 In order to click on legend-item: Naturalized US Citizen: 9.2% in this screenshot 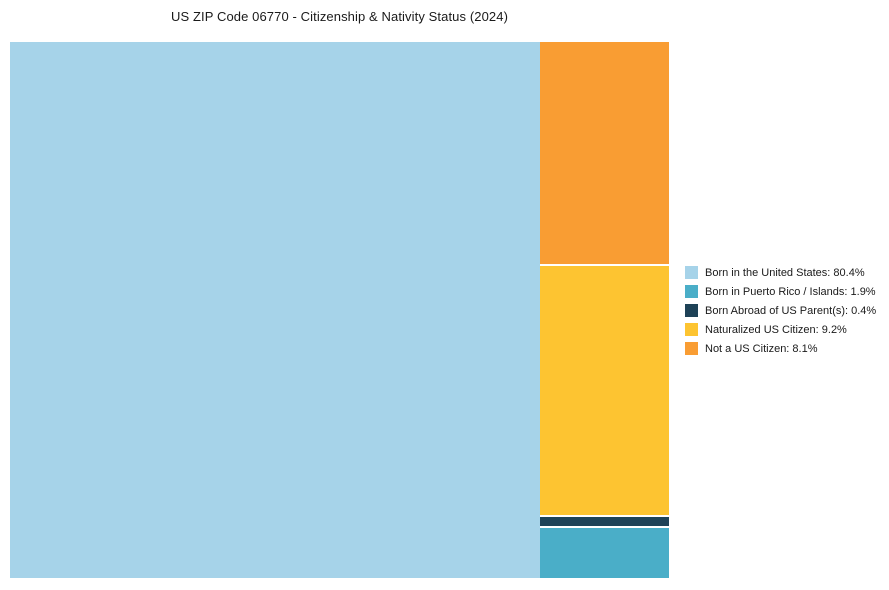, I will do `click(780, 329)`.